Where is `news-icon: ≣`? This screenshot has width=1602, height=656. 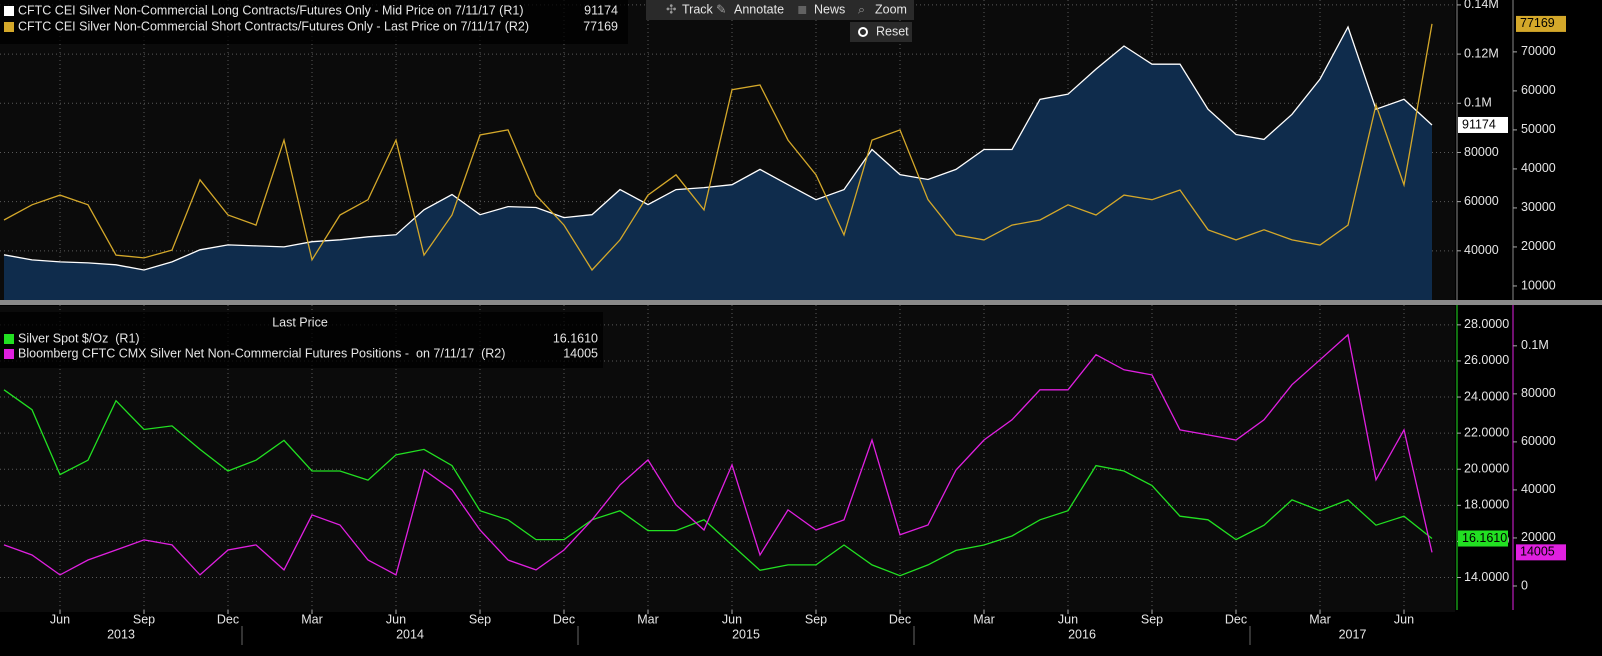
news-icon: ≣ is located at coordinates (802, 9).